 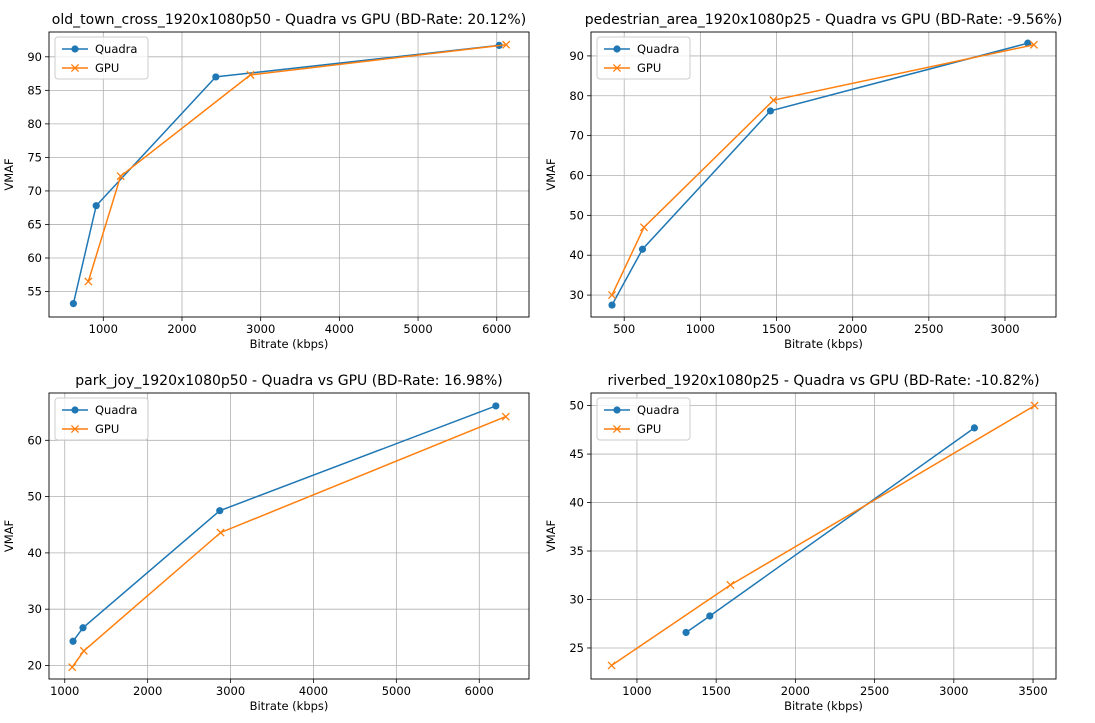 I want to click on y-tick-label: 65, so click(x=34, y=224).